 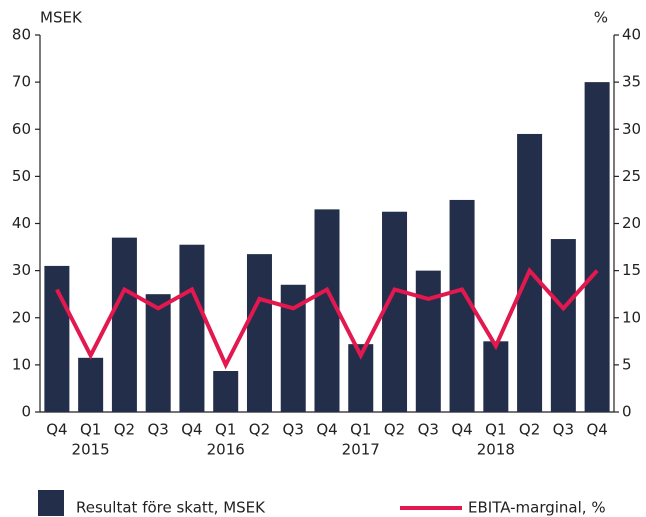 What do you see at coordinates (51, 503) in the screenshot?
I see `legend-swatch` at bounding box center [51, 503].